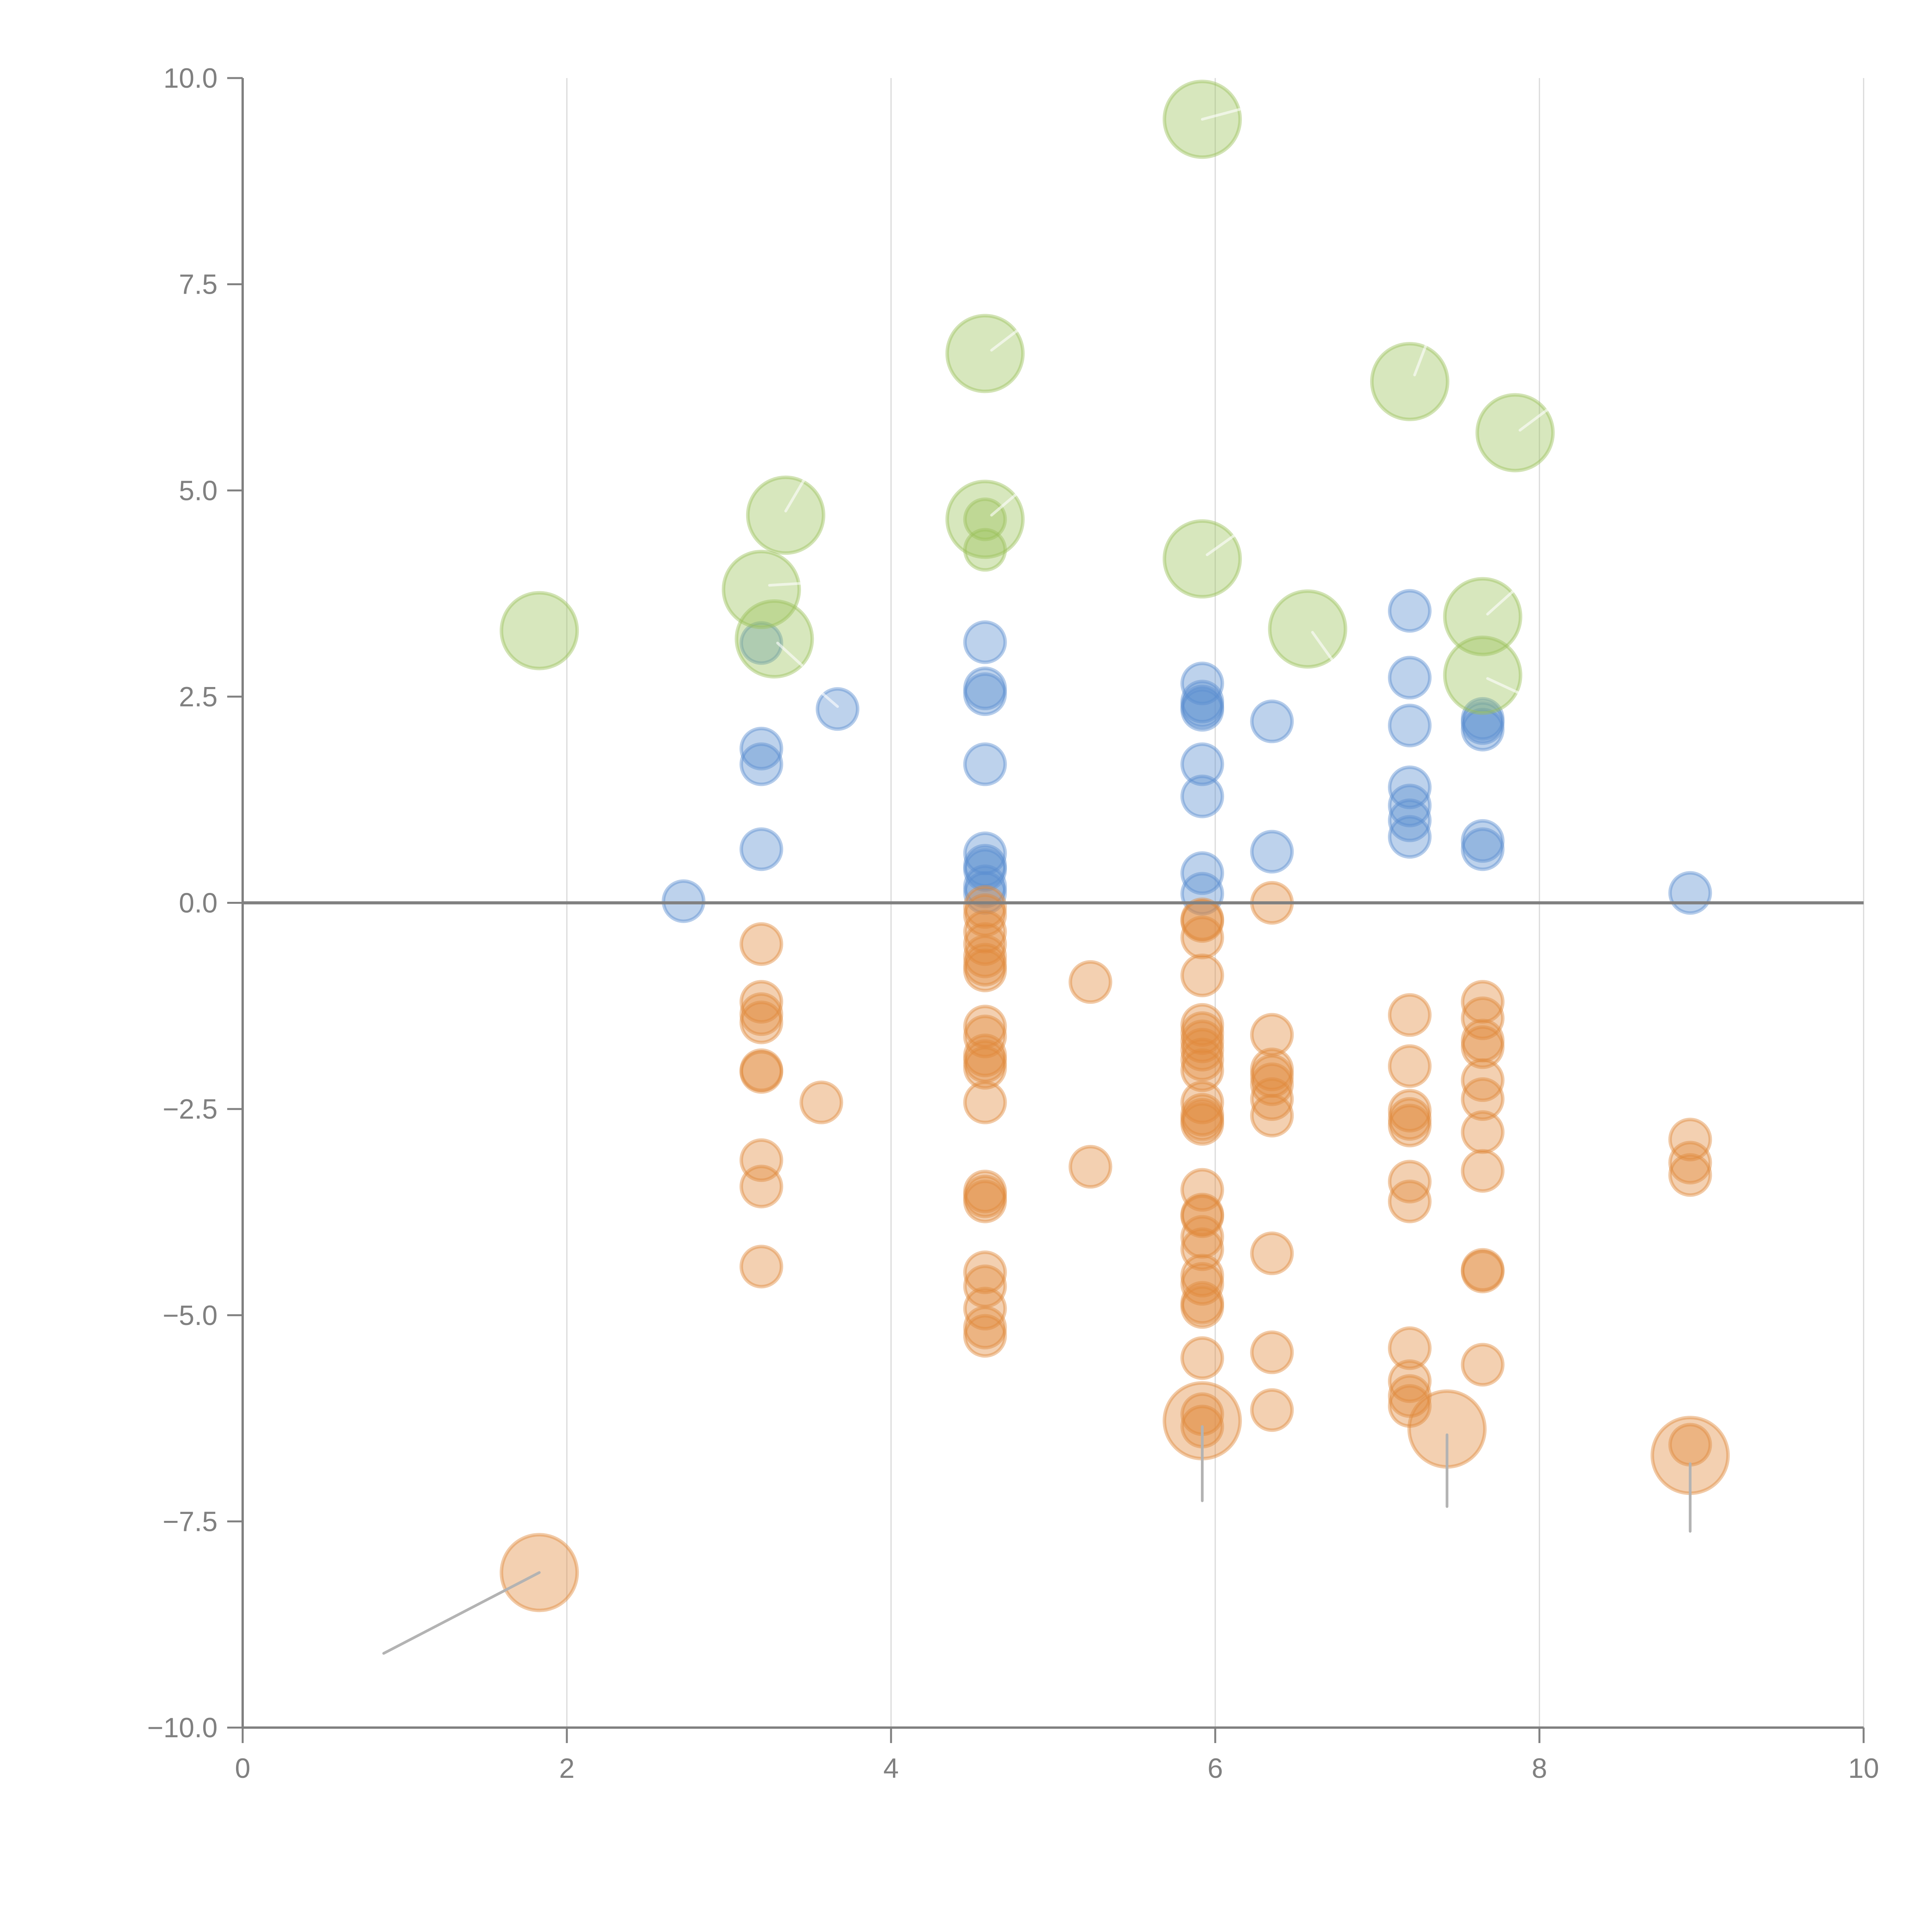  I want to click on y-tick-label: 2.5, so click(198, 698).